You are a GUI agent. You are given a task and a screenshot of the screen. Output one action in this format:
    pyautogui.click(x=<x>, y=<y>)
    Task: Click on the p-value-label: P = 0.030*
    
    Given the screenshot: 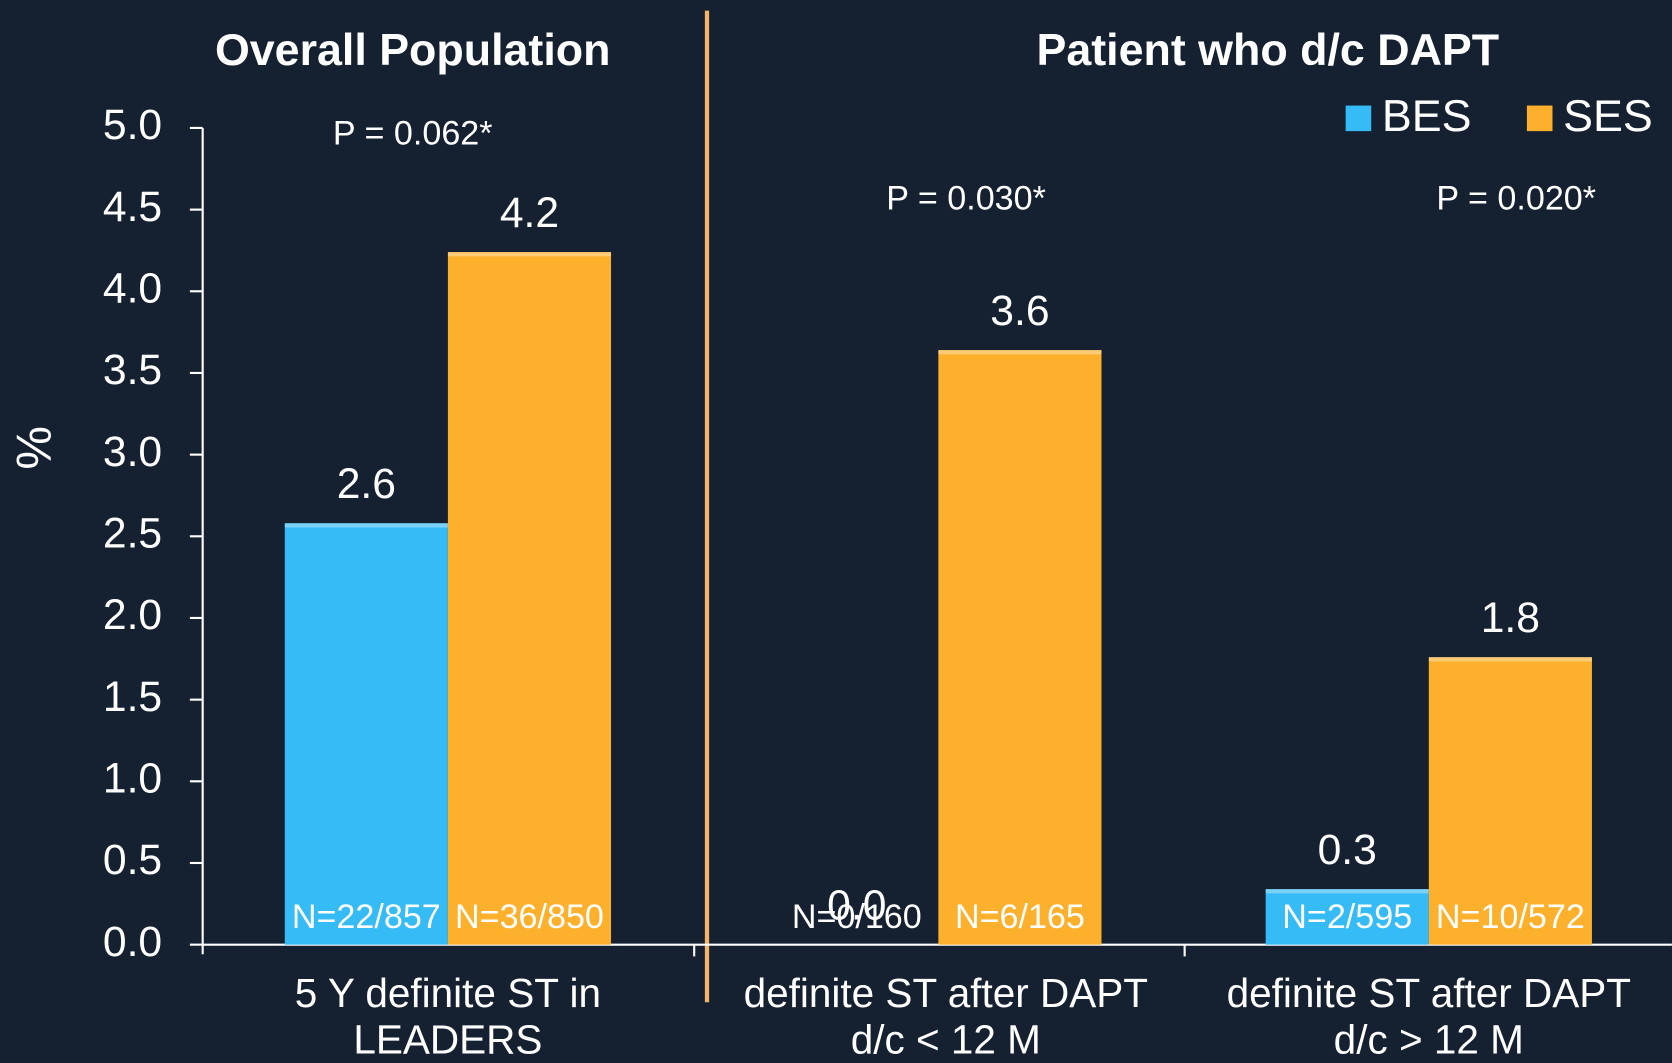 What is the action you would take?
    pyautogui.click(x=966, y=198)
    